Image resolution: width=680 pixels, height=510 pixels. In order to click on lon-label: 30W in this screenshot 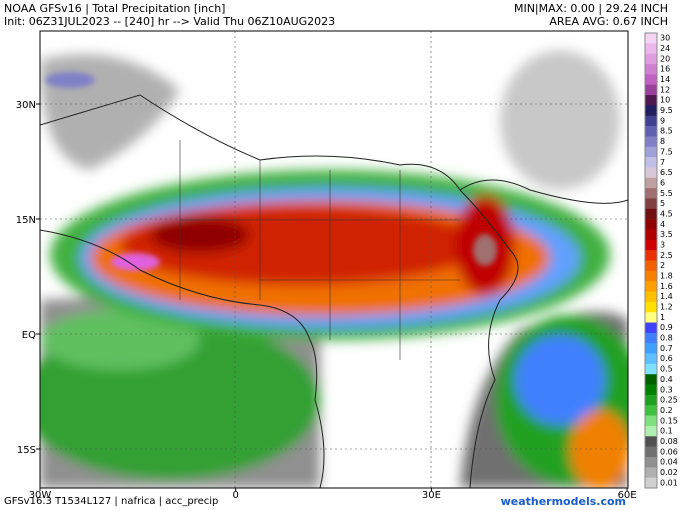, I will do `click(40, 495)`.